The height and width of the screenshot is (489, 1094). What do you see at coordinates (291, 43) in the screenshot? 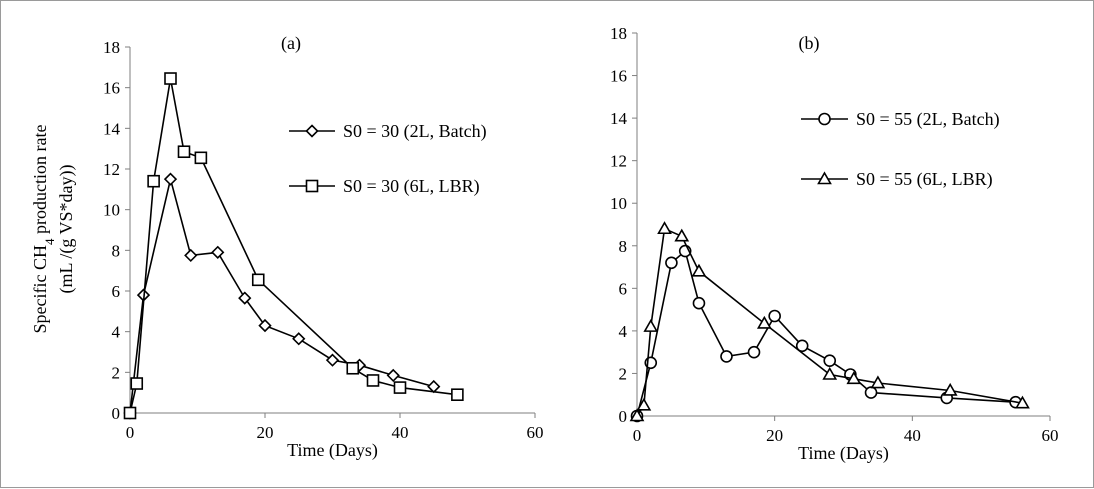
I see `panel-label: (a)` at bounding box center [291, 43].